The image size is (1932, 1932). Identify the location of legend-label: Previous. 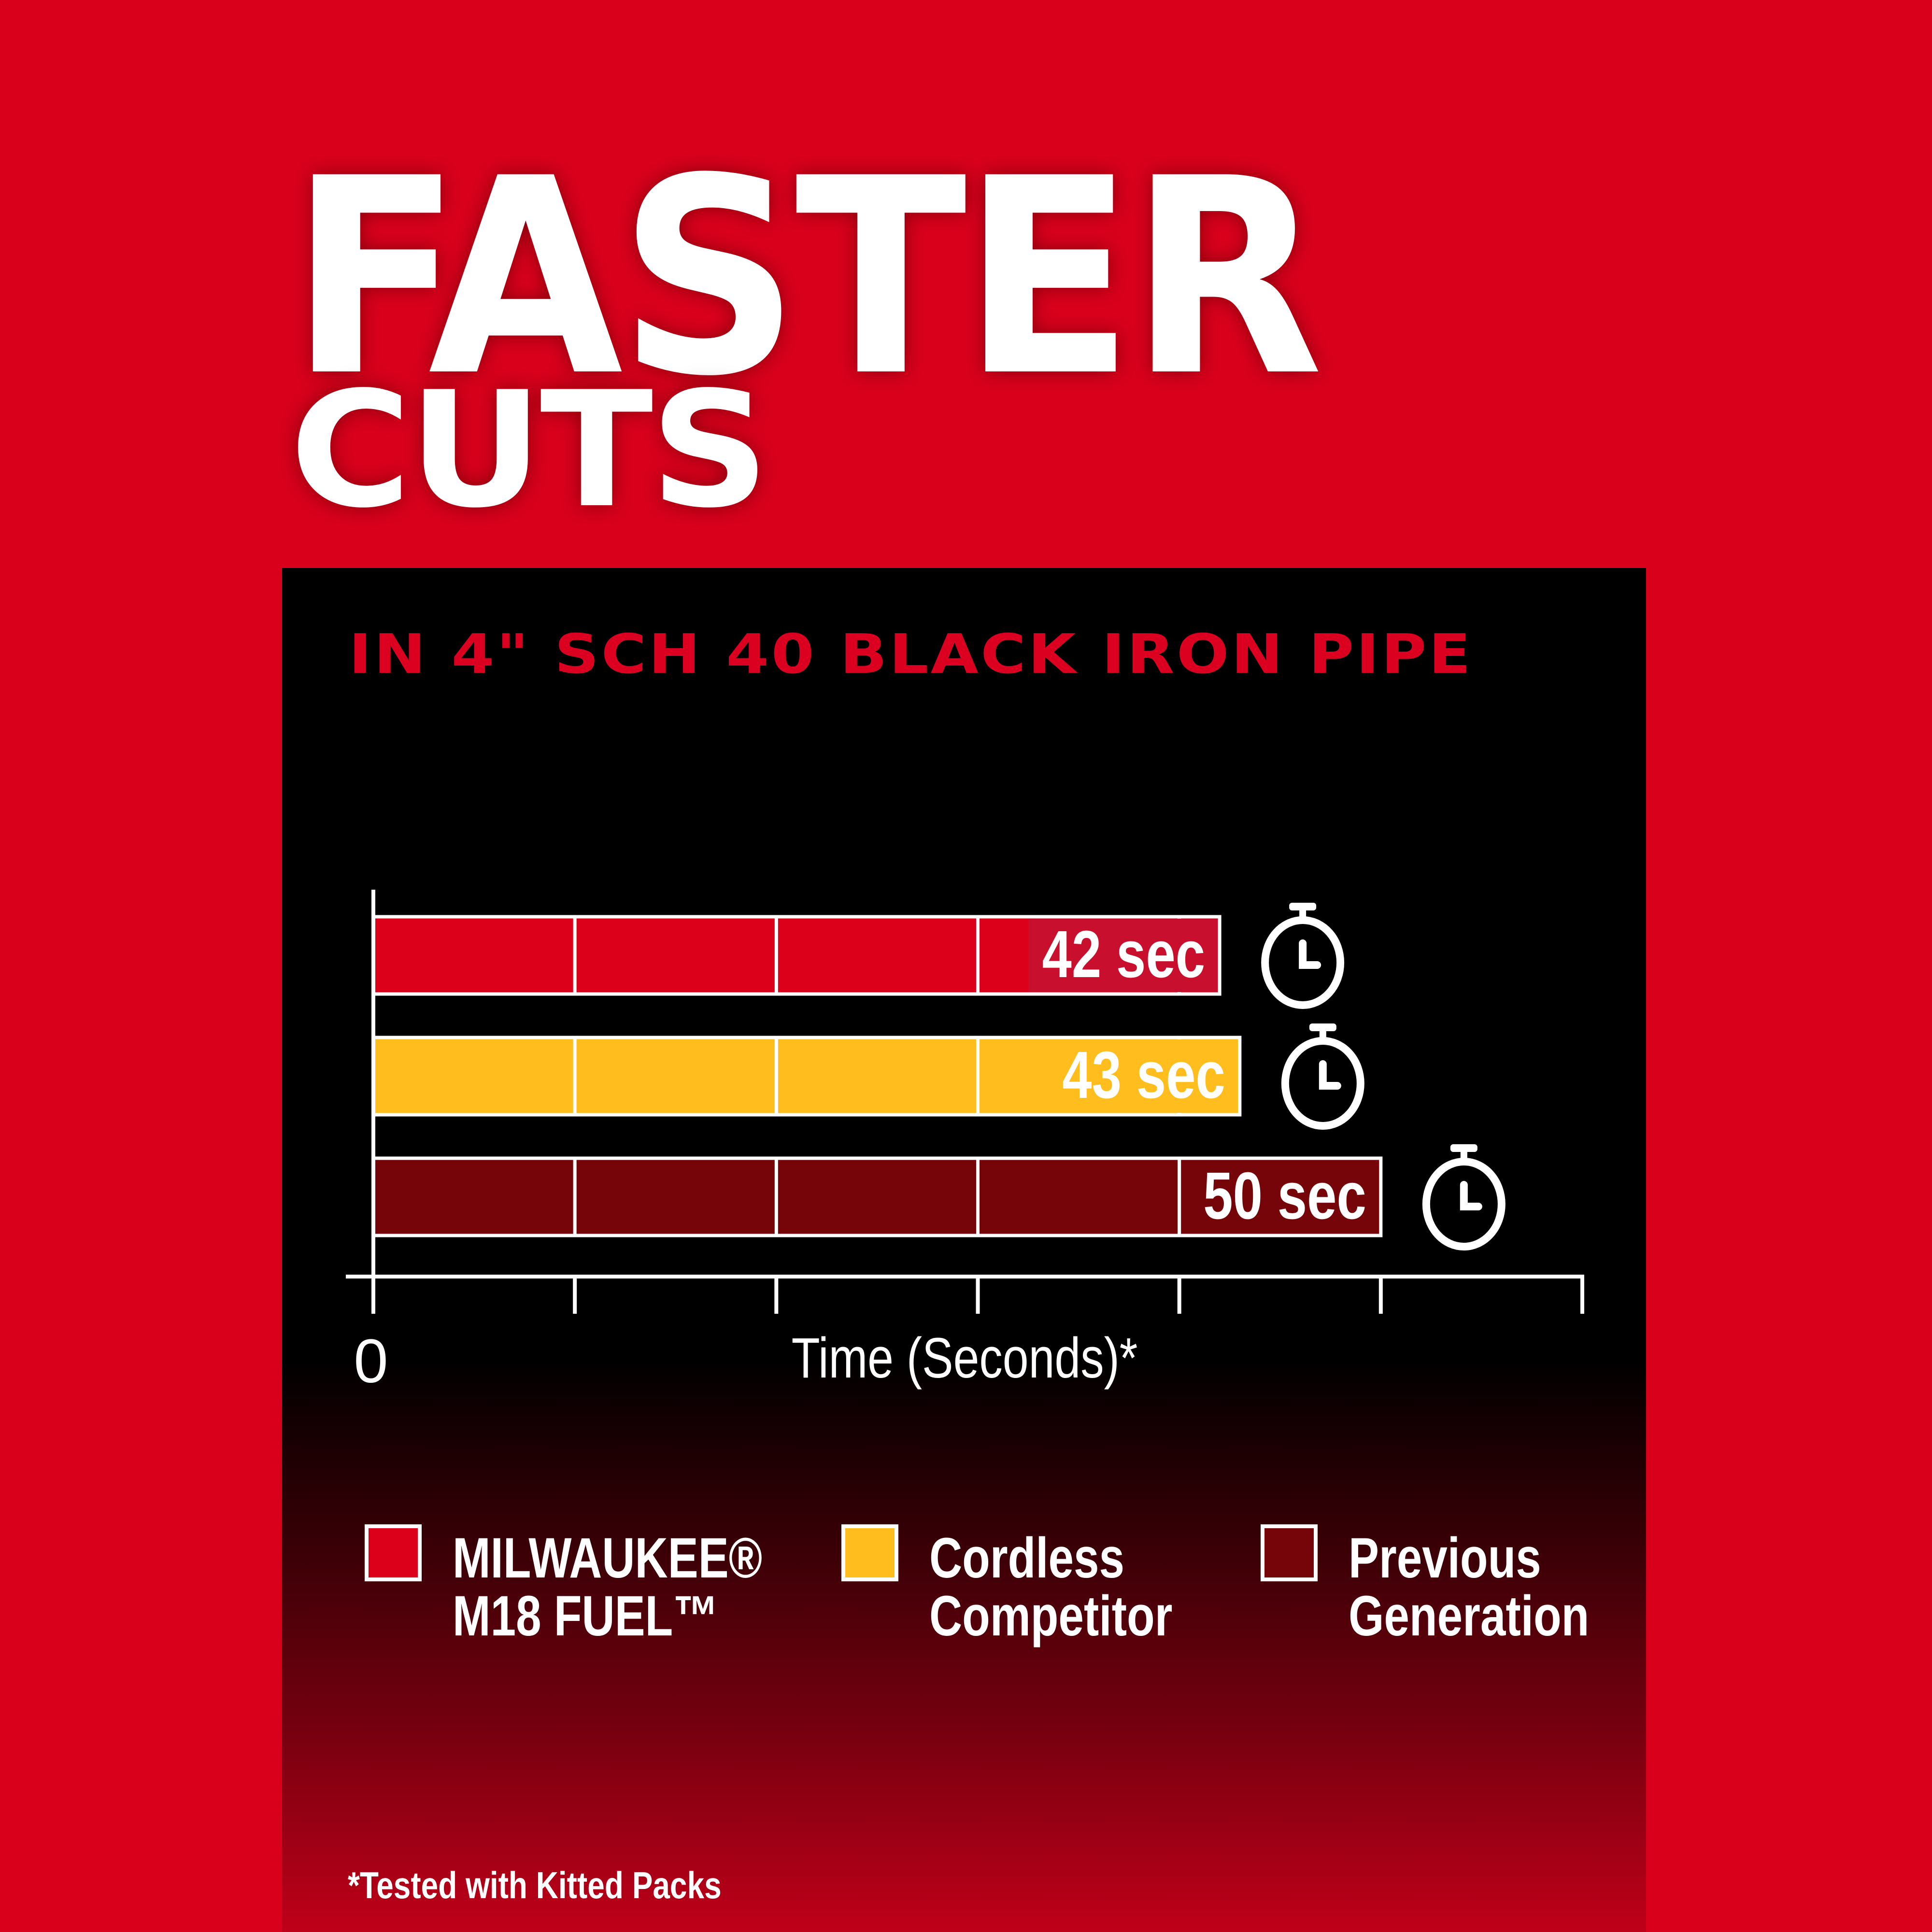
(1445, 1558).